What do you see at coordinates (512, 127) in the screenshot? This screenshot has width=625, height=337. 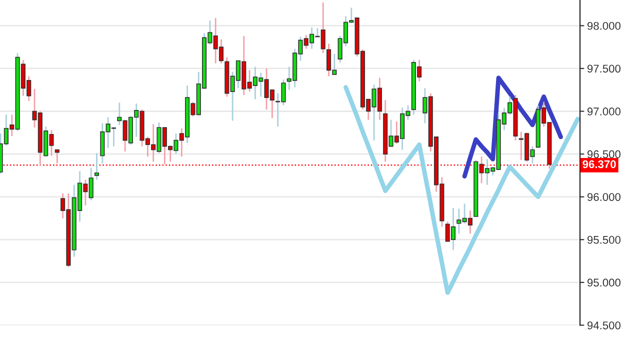 I see `line-series` at bounding box center [512, 127].